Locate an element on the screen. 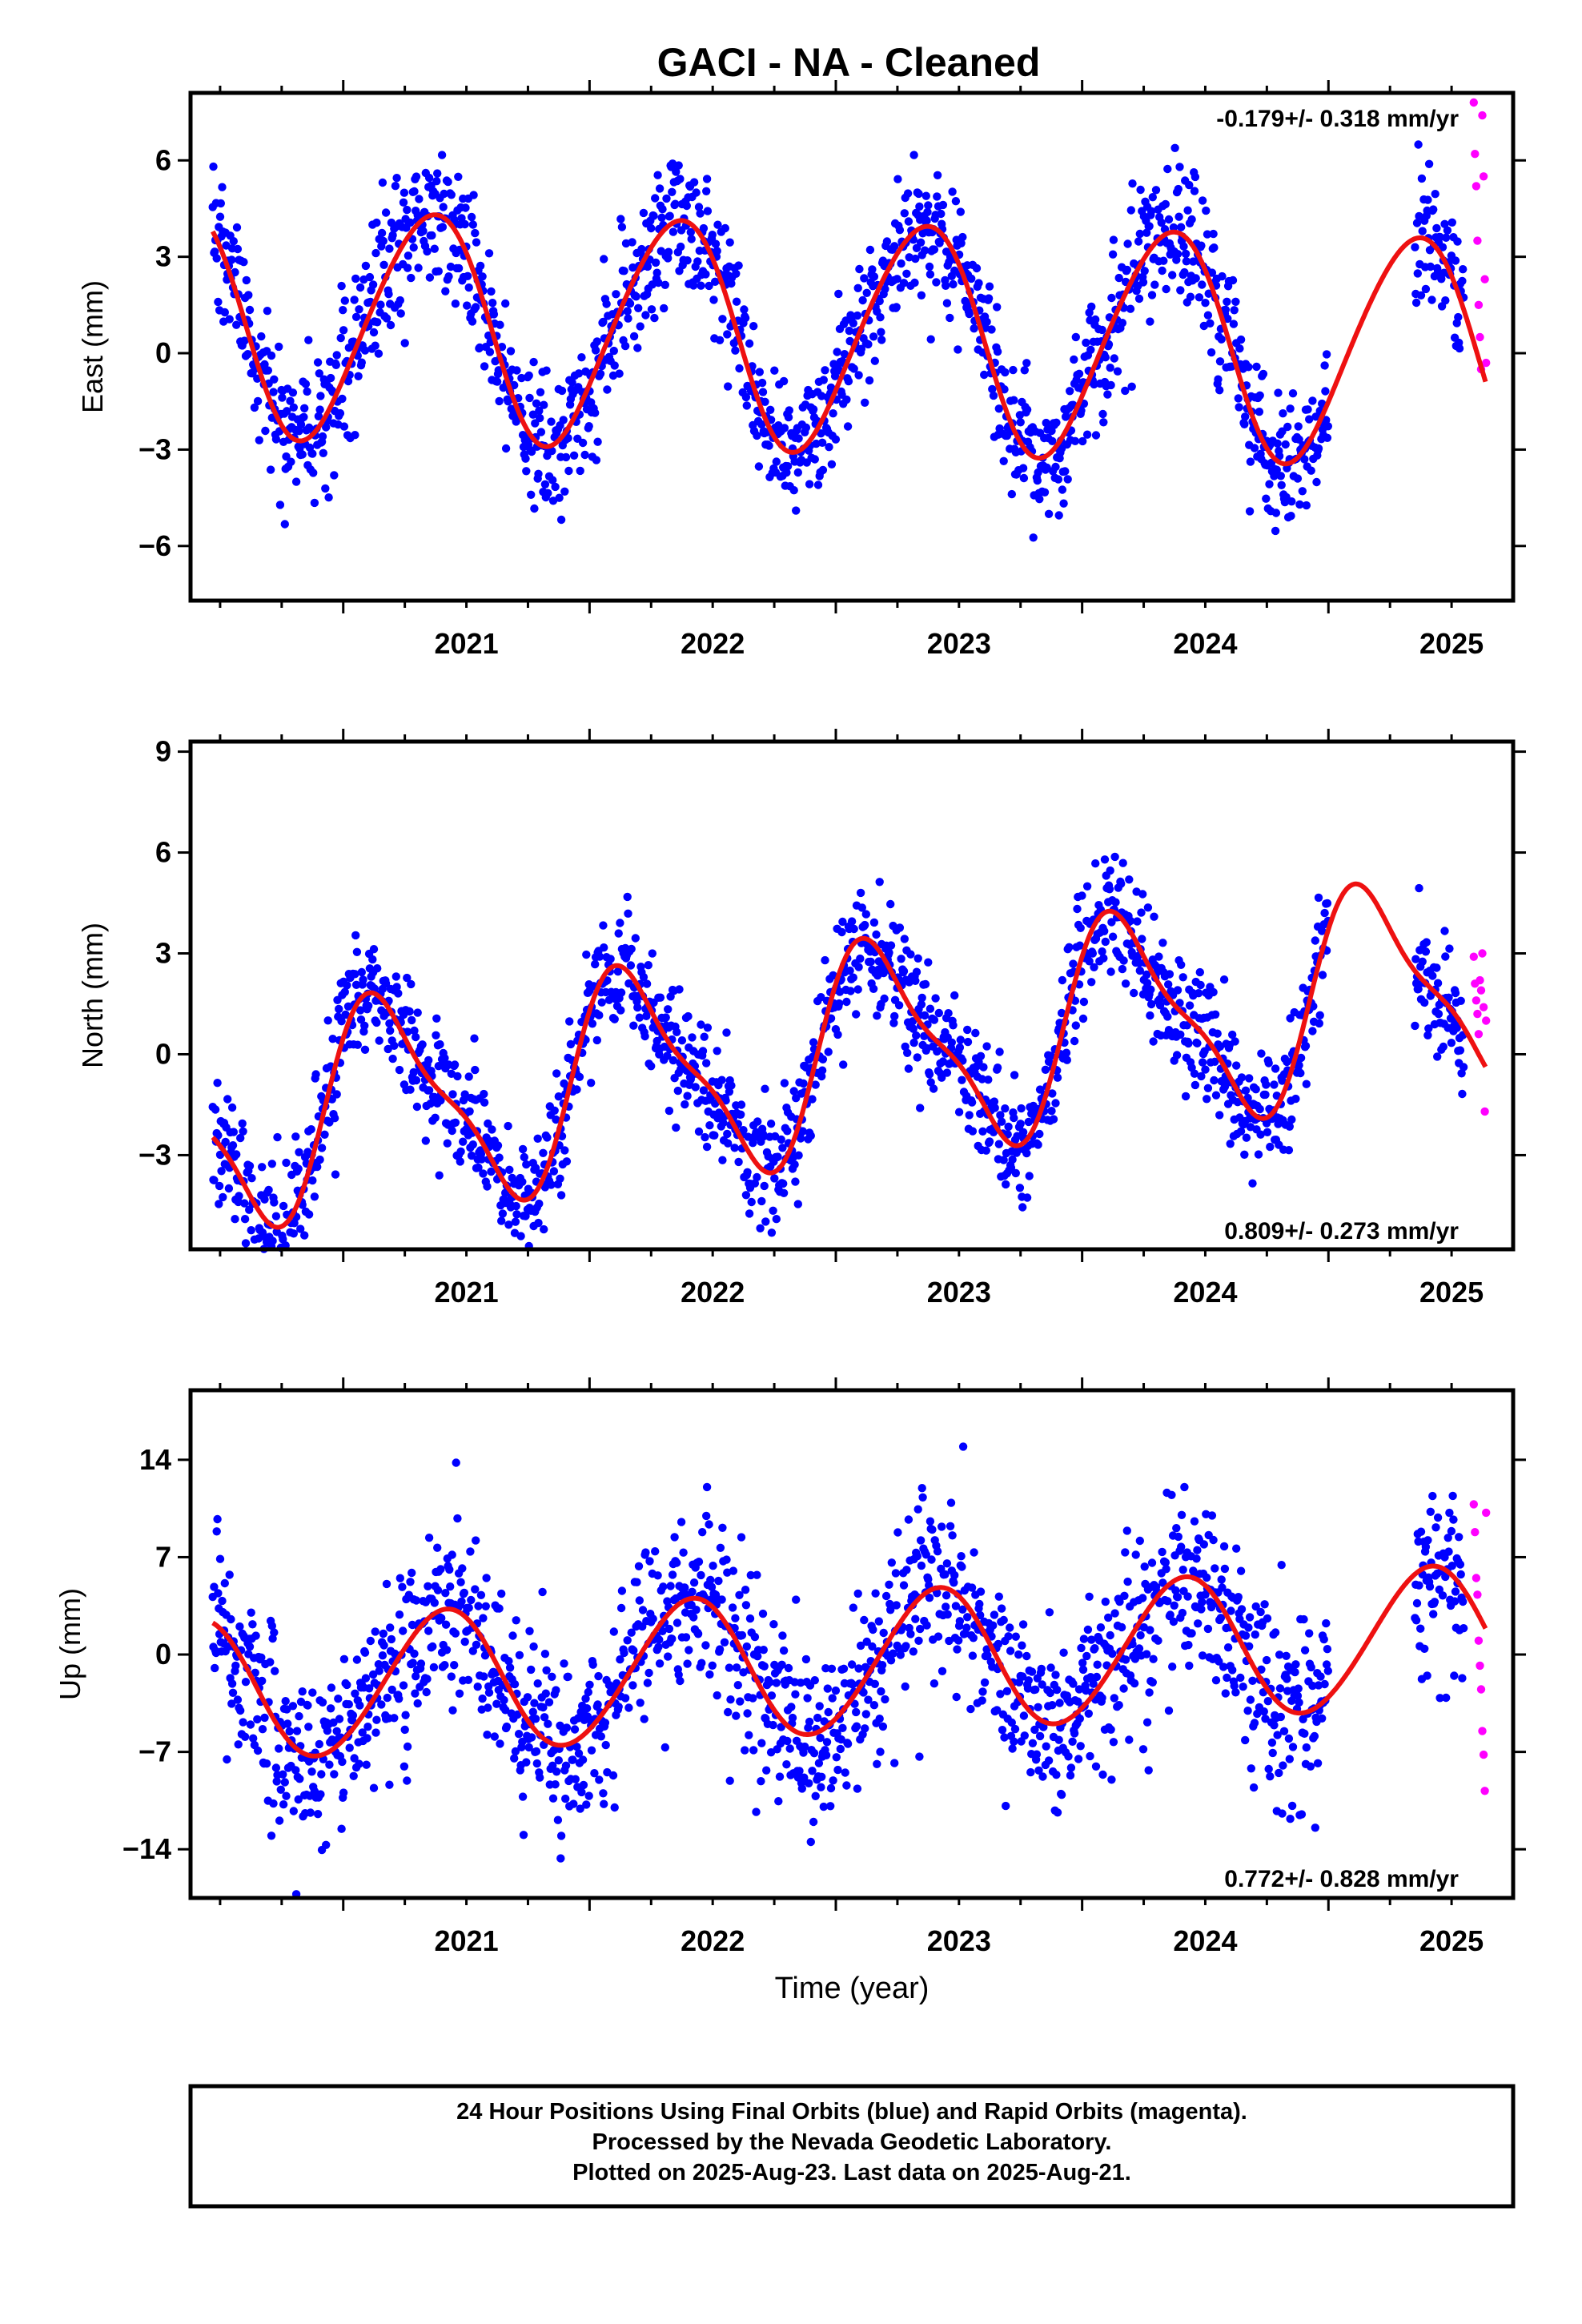 This screenshot has width=1582, height=2324. north-x-tick-label: 2025 is located at coordinates (1451, 1292).